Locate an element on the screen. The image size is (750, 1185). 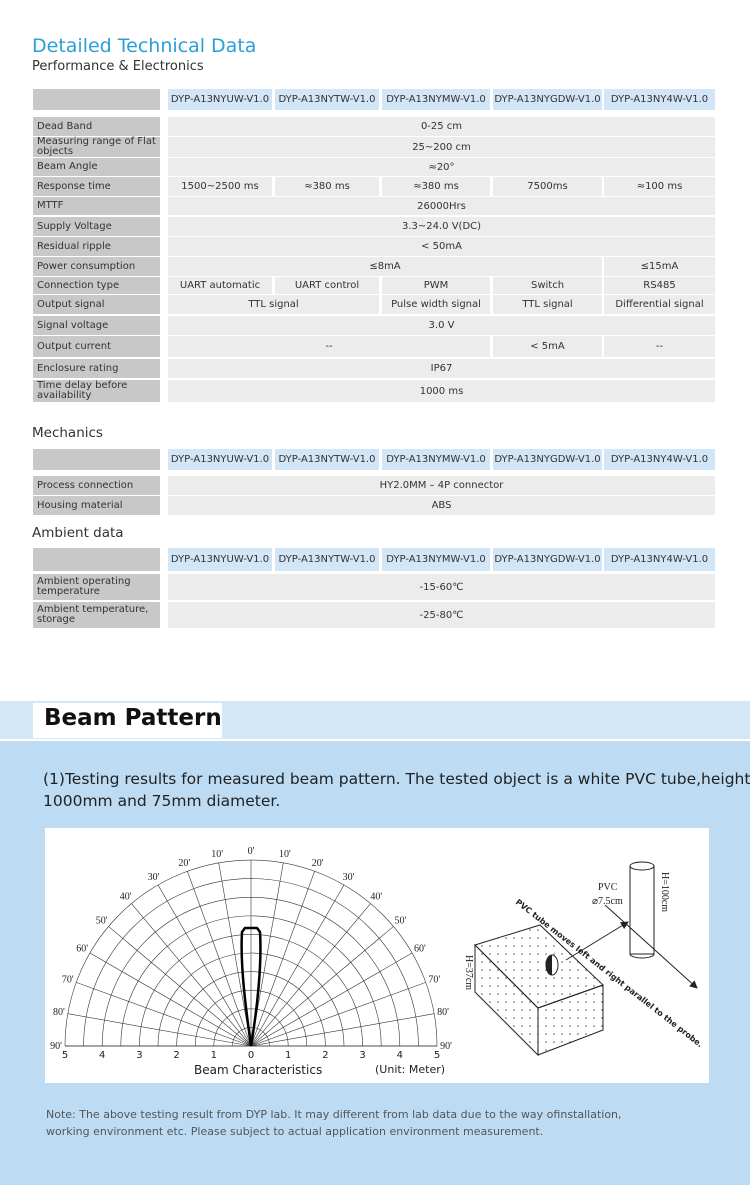
header-label-cell is located at coordinates (96, 459).